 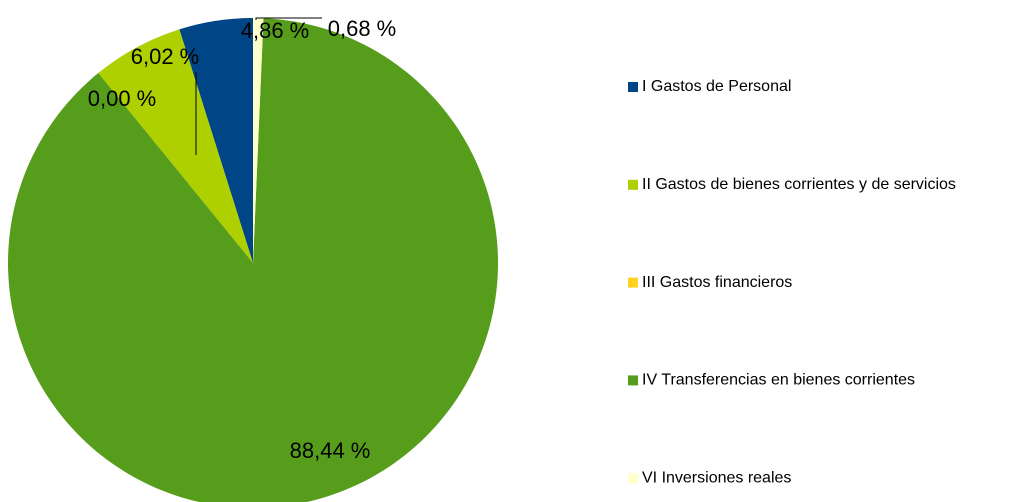 I want to click on legend-label: III Gastos financieros, so click(x=717, y=282).